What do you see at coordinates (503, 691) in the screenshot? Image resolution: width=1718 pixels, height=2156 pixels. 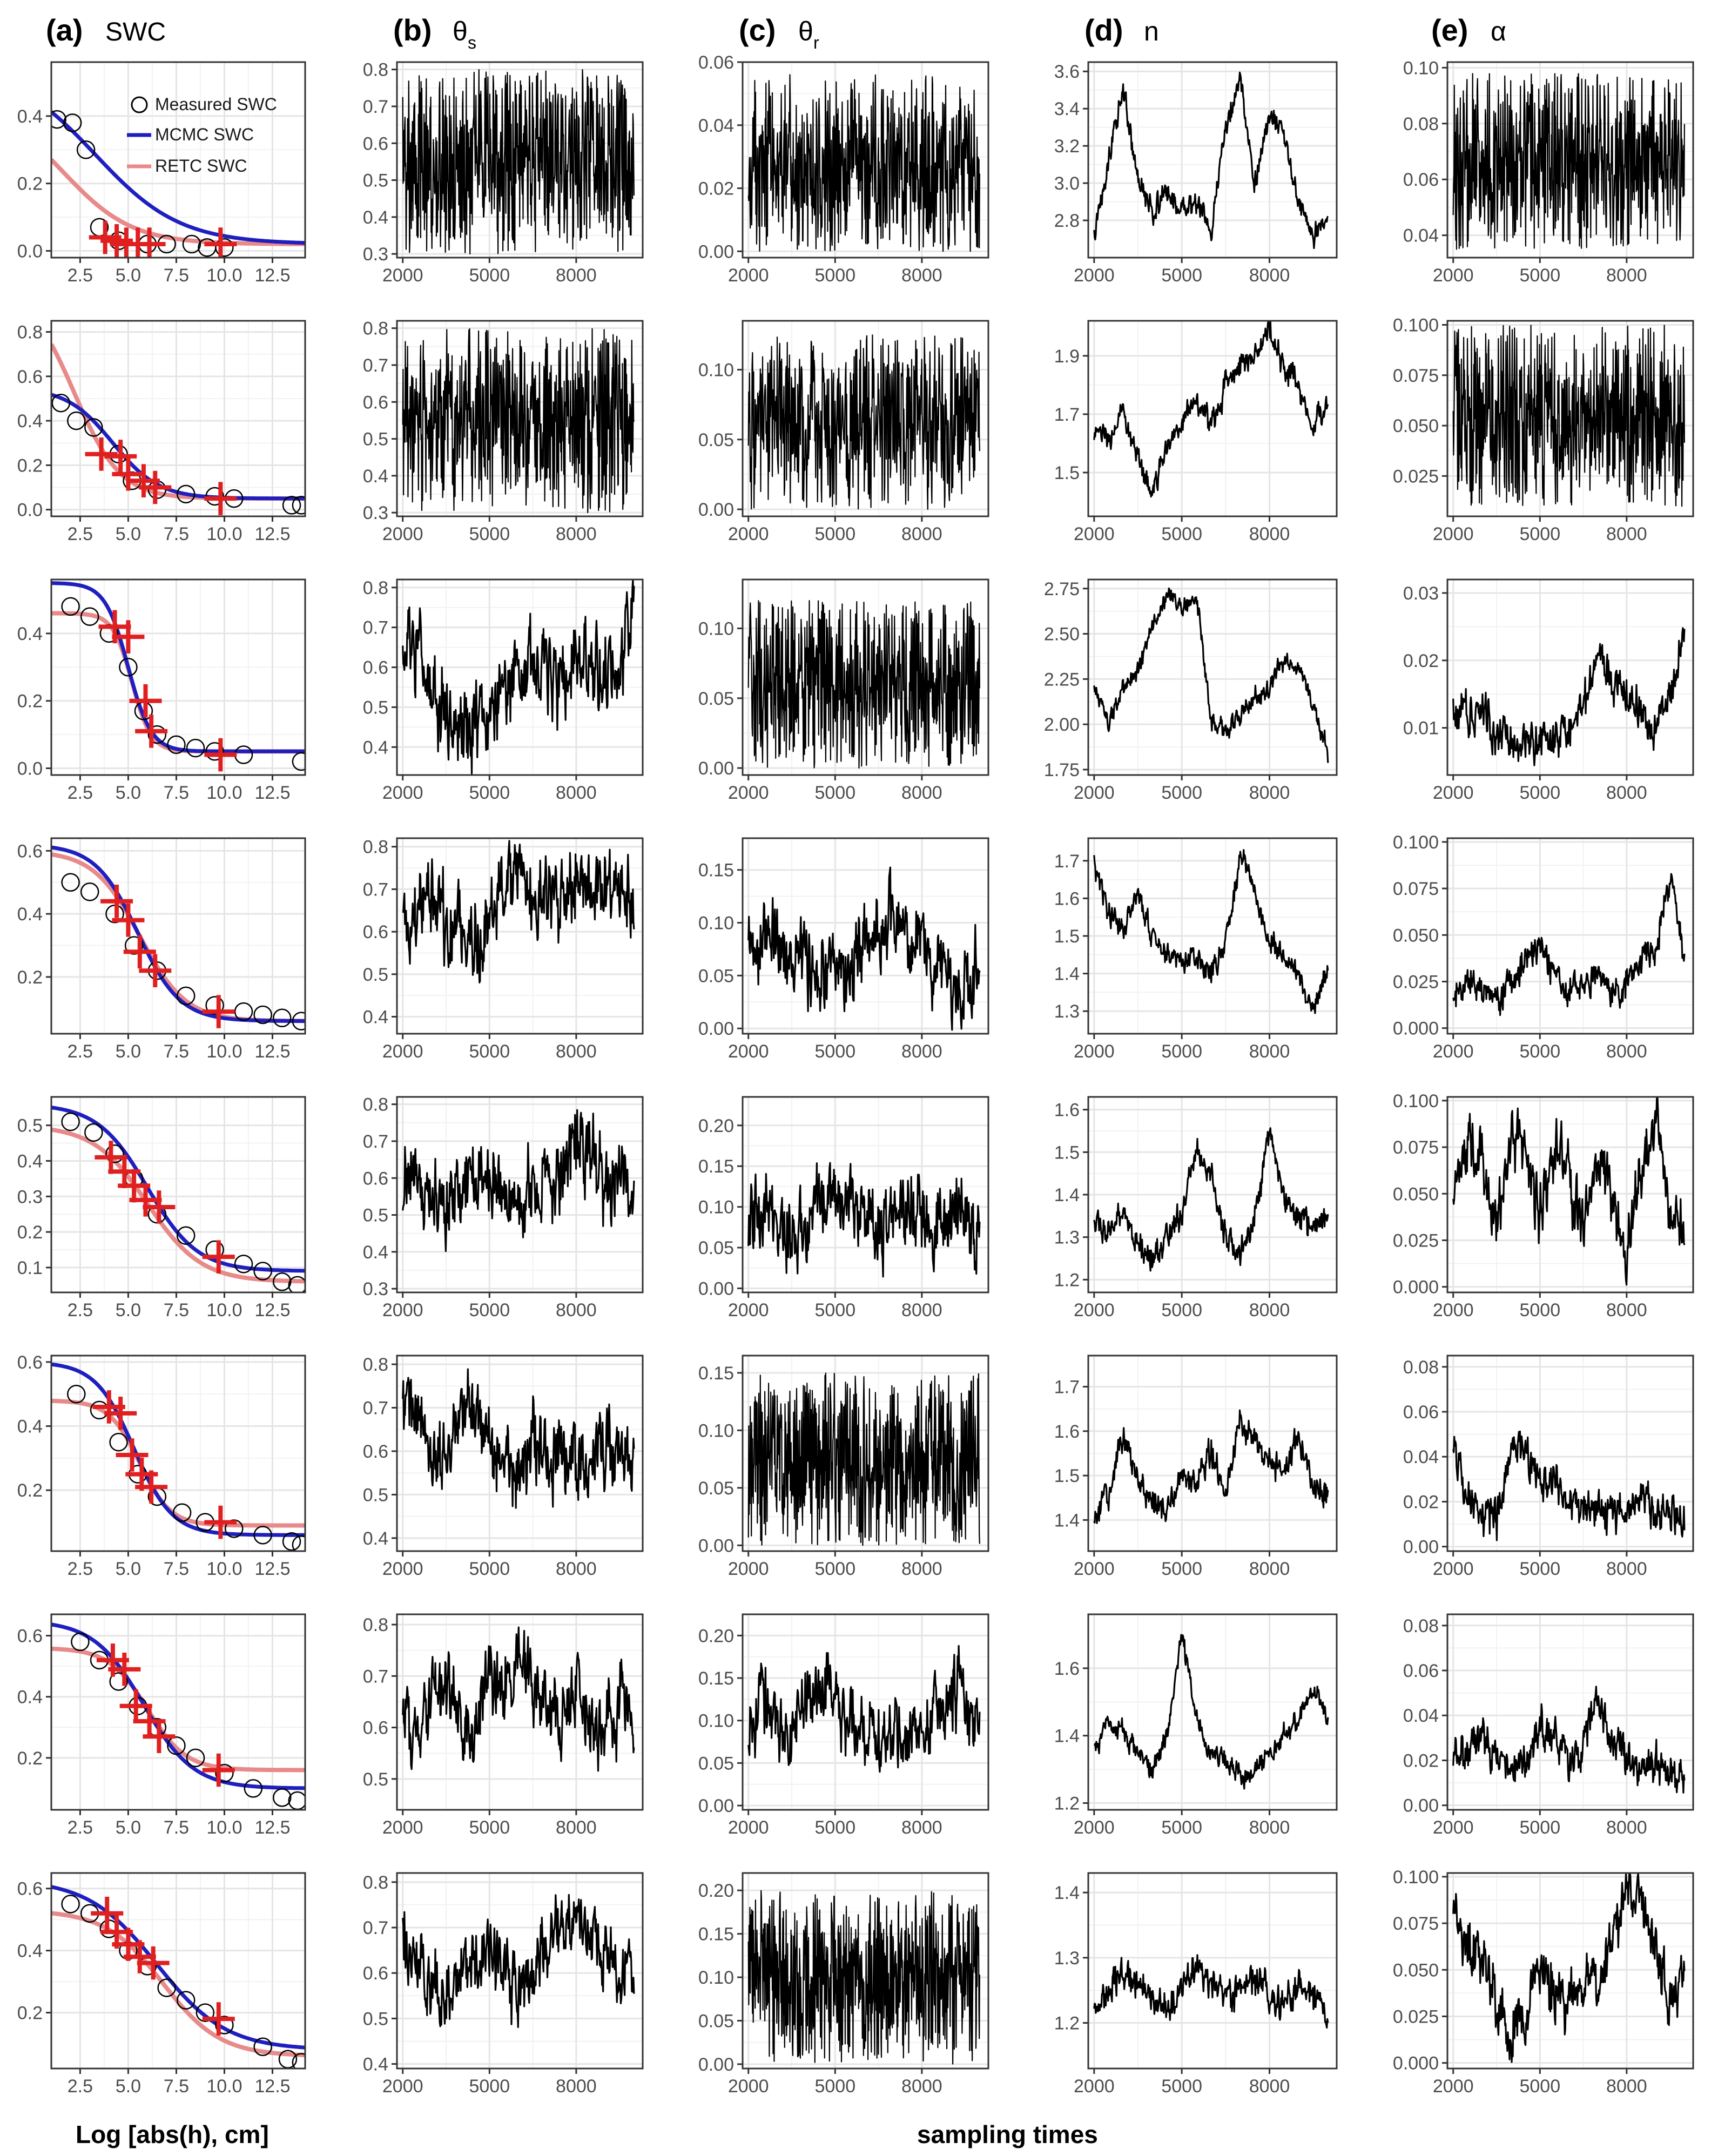 I see `trace-theta_s-row-3: 2000 5000 8000 0.4 0.5 0.6 0.7 0.8` at bounding box center [503, 691].